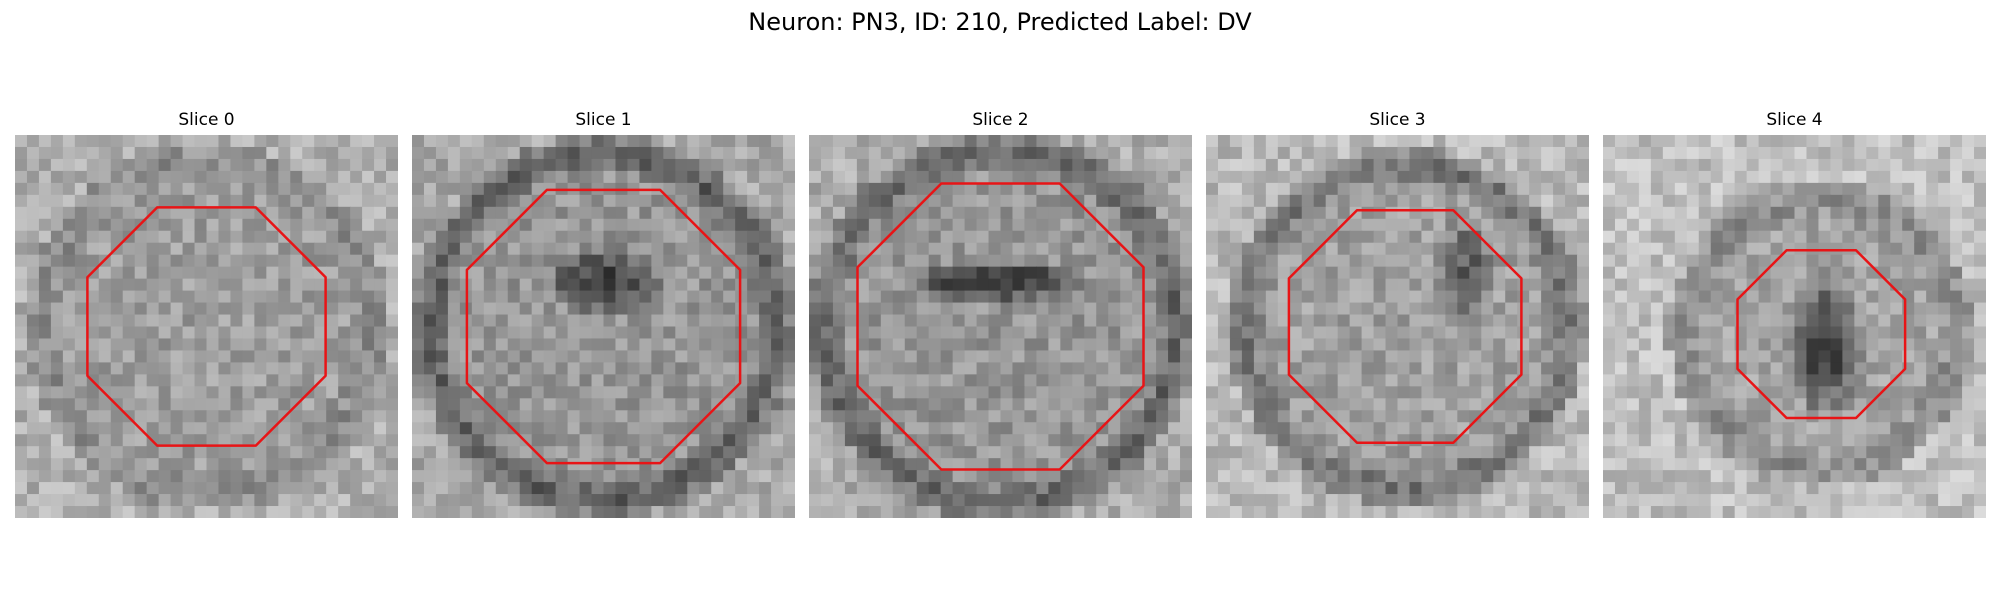 Image resolution: width=2000 pixels, height=600 pixels. I want to click on slice-title: Slice 2, so click(1000, 120).